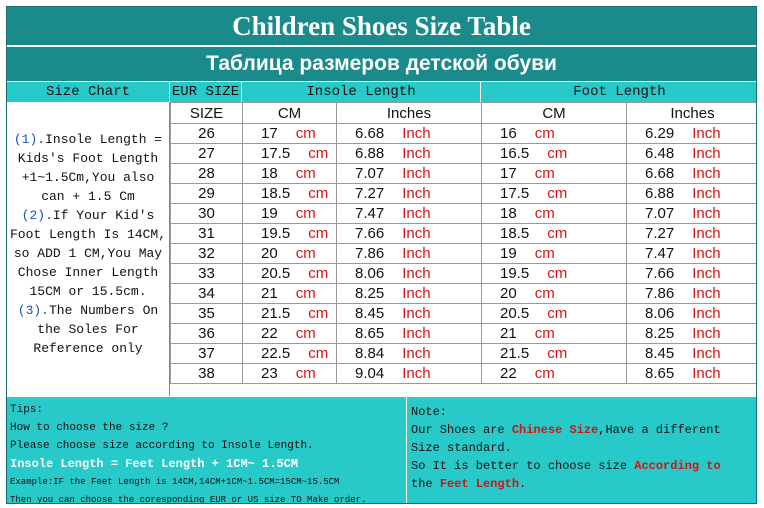  Describe the element at coordinates (289, 313) in the screenshot. I see `insole-cm-cell: 21.5 cm` at that location.